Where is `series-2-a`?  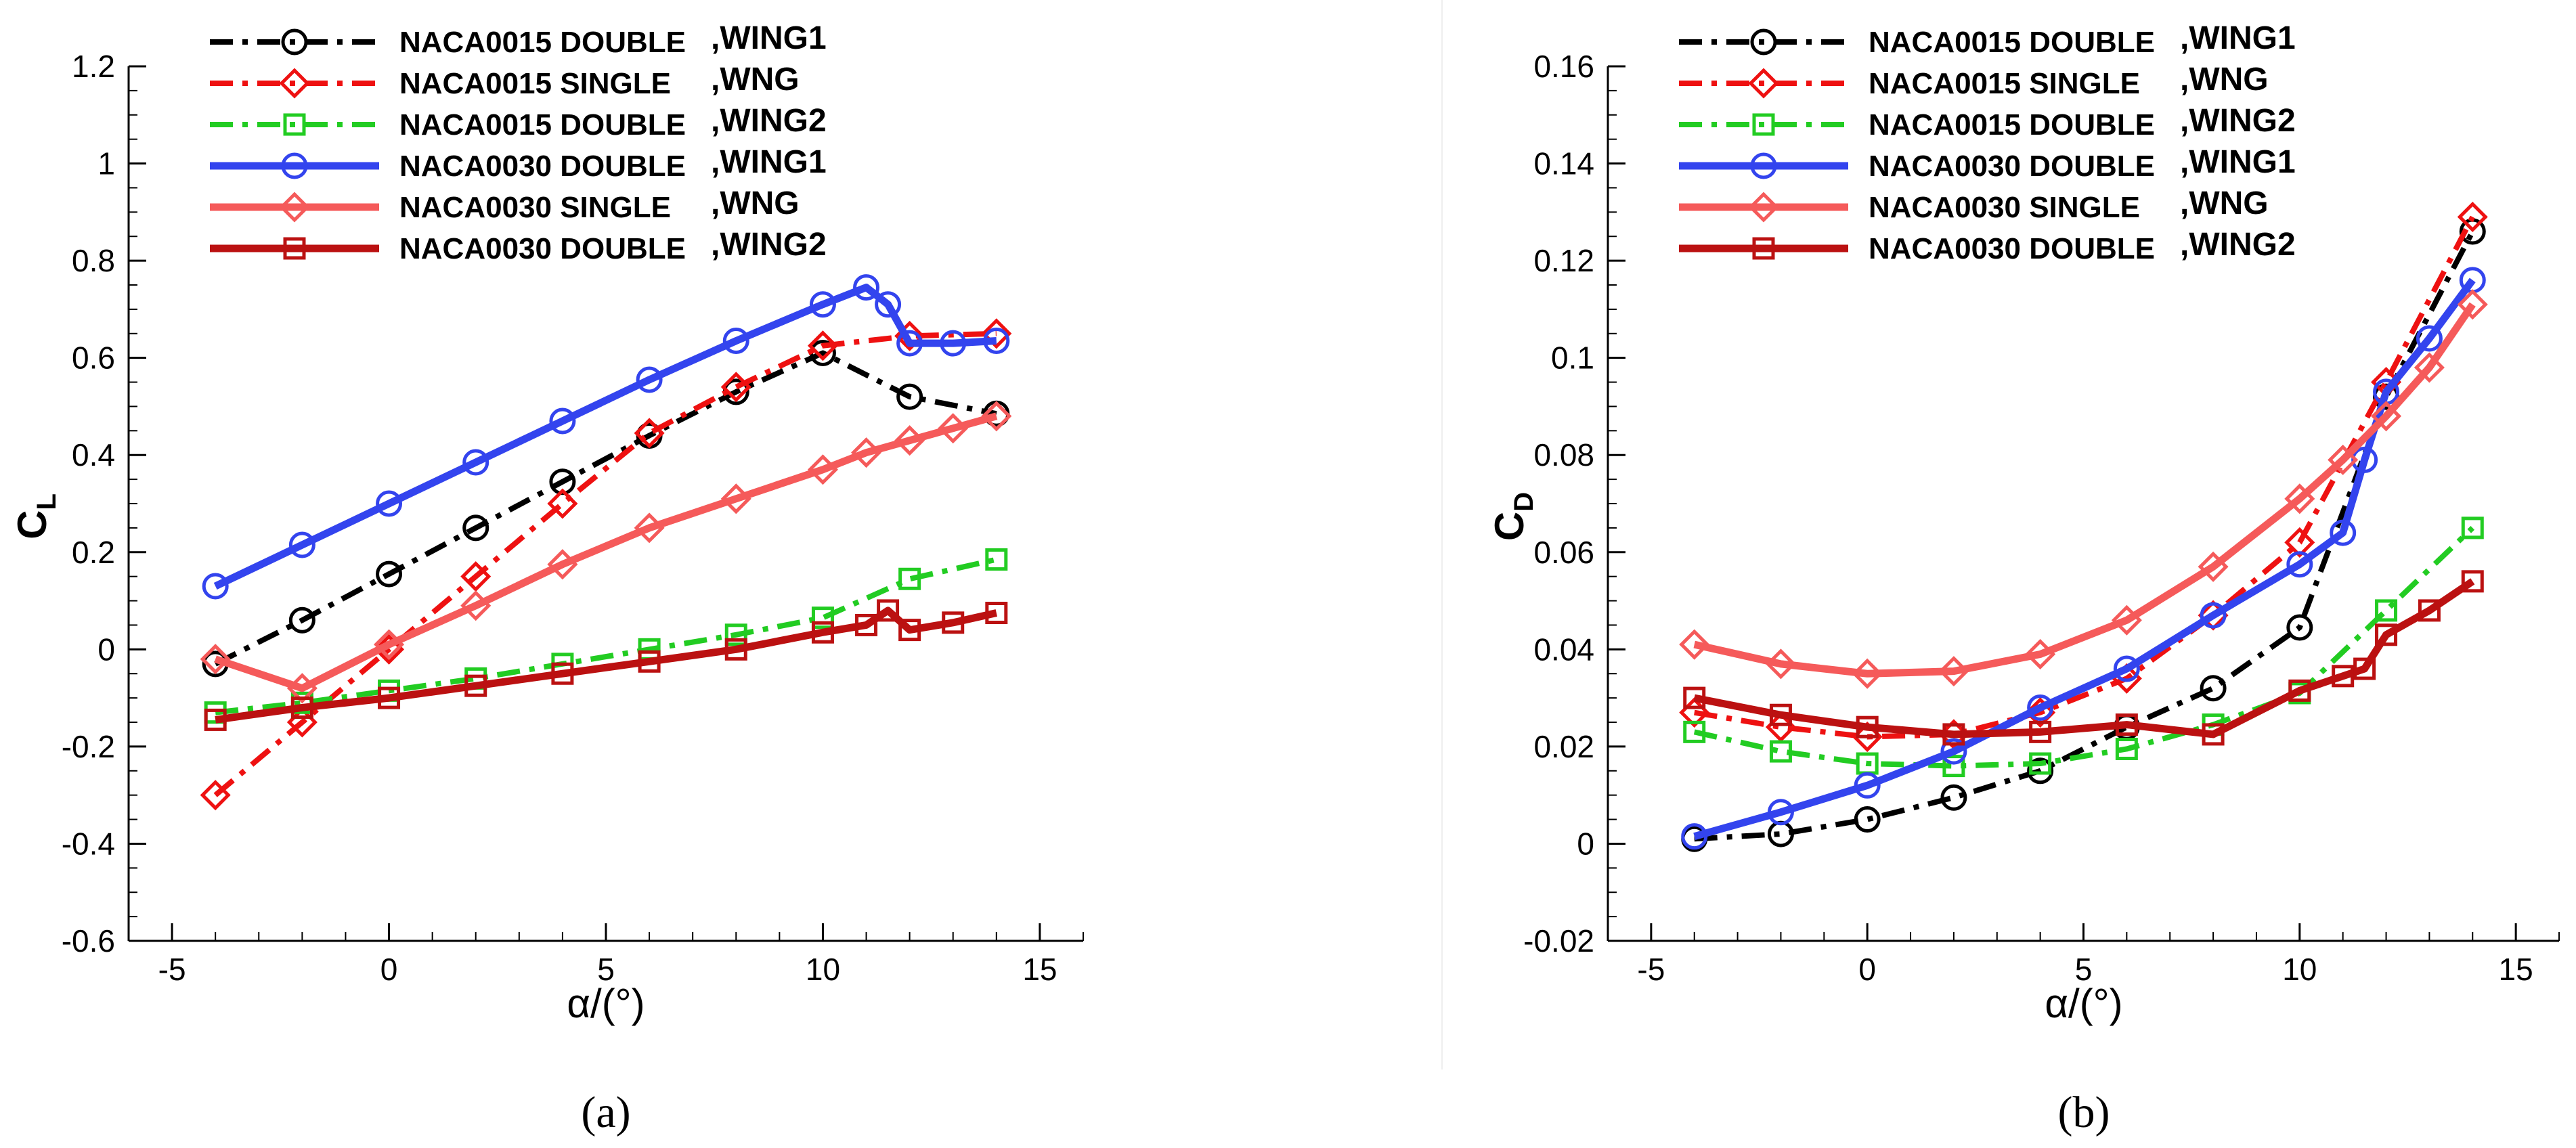
series-2-a is located at coordinates (606, 565).